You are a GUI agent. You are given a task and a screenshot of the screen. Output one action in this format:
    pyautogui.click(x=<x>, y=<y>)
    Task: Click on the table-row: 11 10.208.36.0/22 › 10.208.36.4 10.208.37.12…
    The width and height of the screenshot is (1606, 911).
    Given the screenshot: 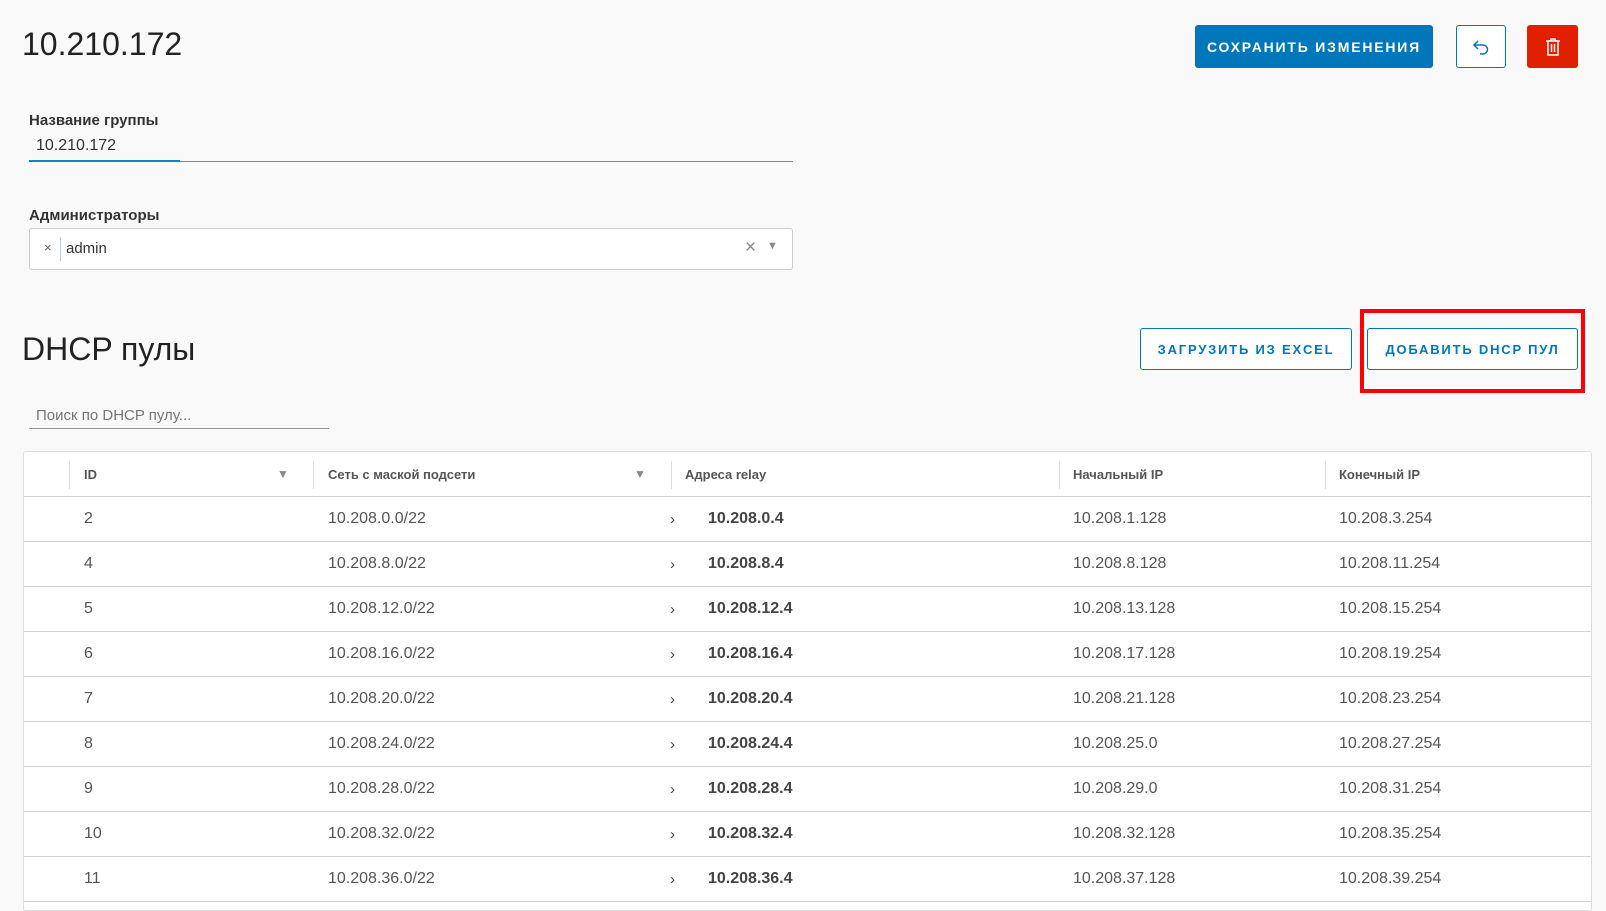 What is the action you would take?
    pyautogui.click(x=807, y=879)
    